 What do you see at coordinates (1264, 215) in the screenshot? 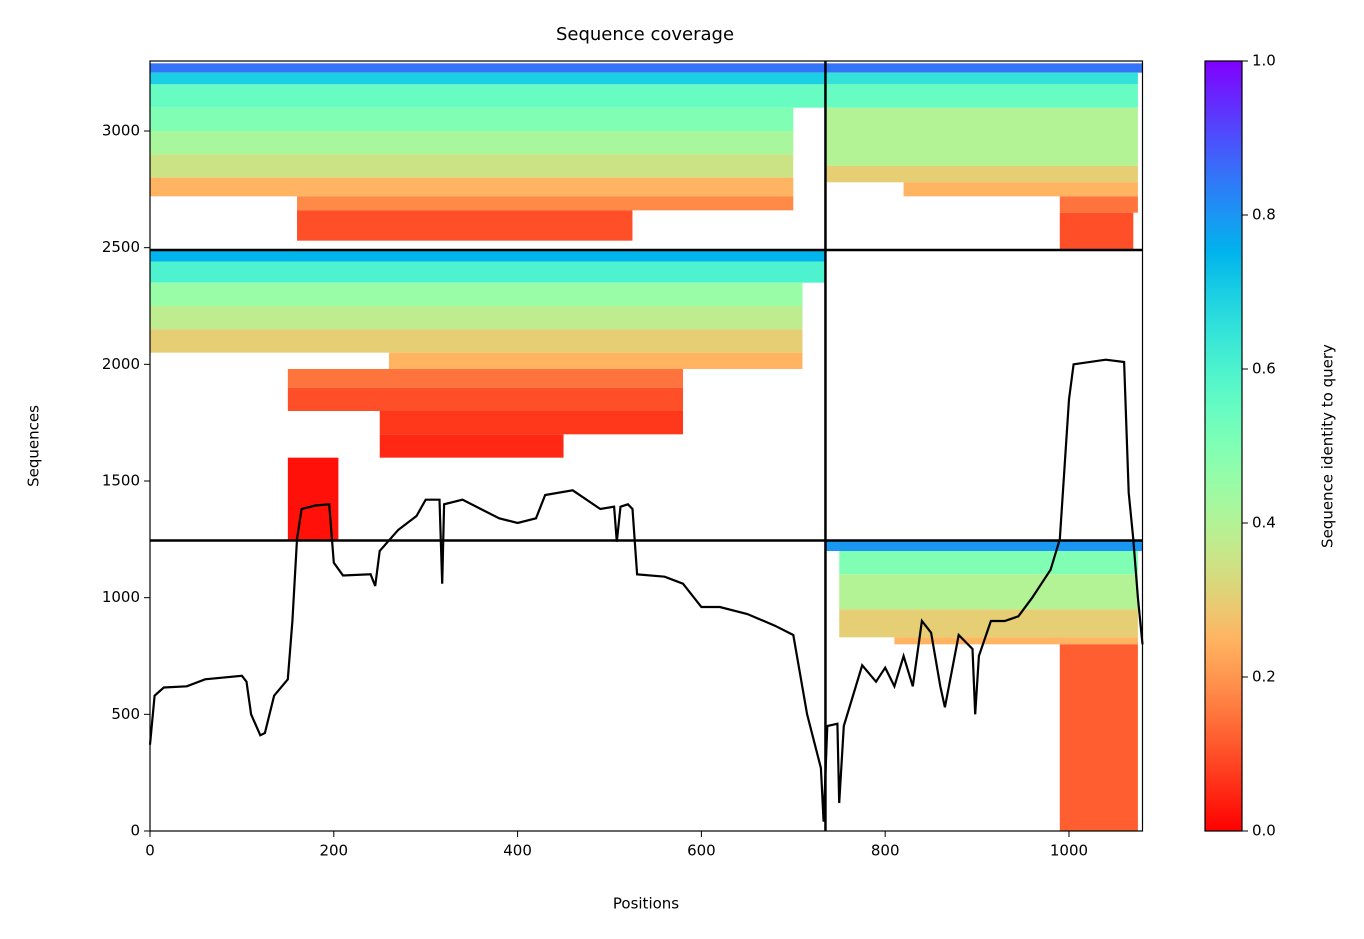
I see `colorbar-tick-label: 0.8` at bounding box center [1264, 215].